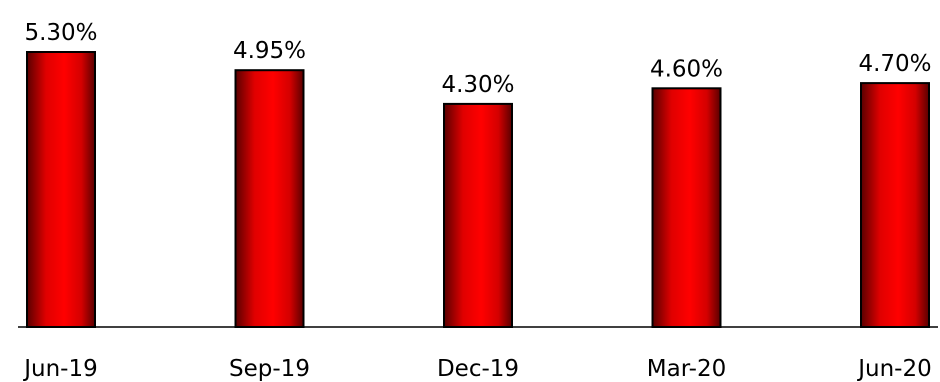 The width and height of the screenshot is (940, 382). I want to click on x-tick-labels: Jun-19 Sep-19 Dec-19 Mar-20 Jun-20, so click(477, 369).